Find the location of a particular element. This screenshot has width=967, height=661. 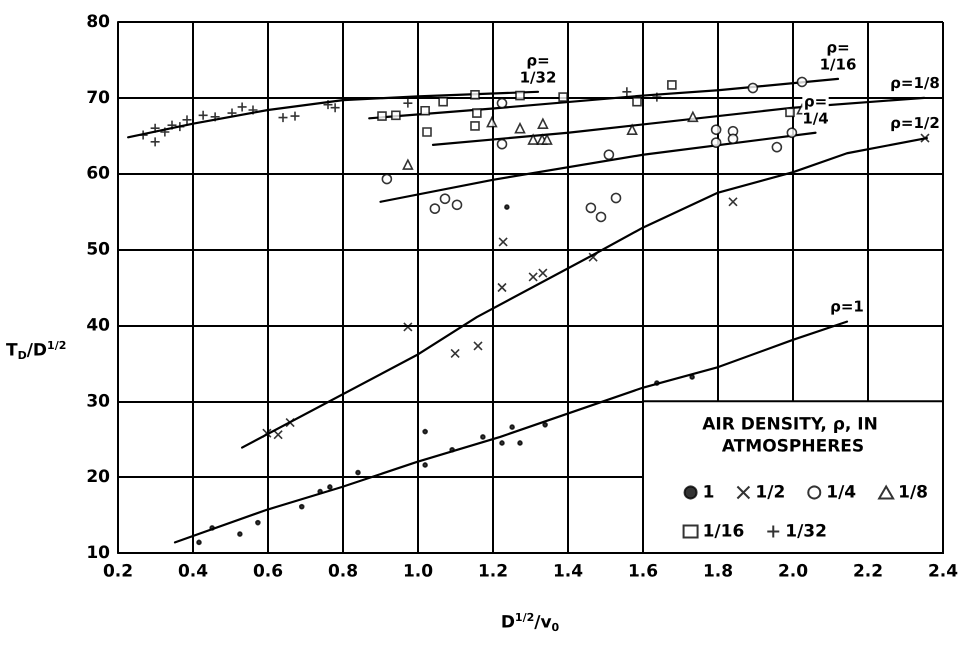

x-tick-label: 1.2 is located at coordinates (493, 572).